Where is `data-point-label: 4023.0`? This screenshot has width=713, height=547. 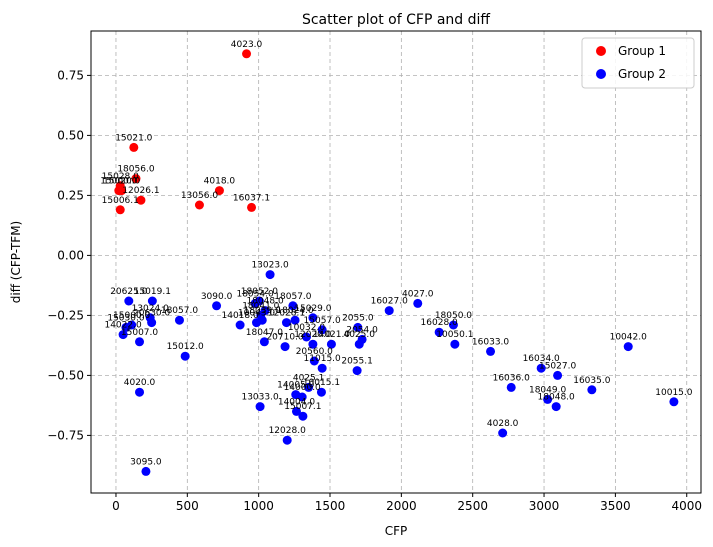 data-point-label: 4023.0 is located at coordinates (247, 45).